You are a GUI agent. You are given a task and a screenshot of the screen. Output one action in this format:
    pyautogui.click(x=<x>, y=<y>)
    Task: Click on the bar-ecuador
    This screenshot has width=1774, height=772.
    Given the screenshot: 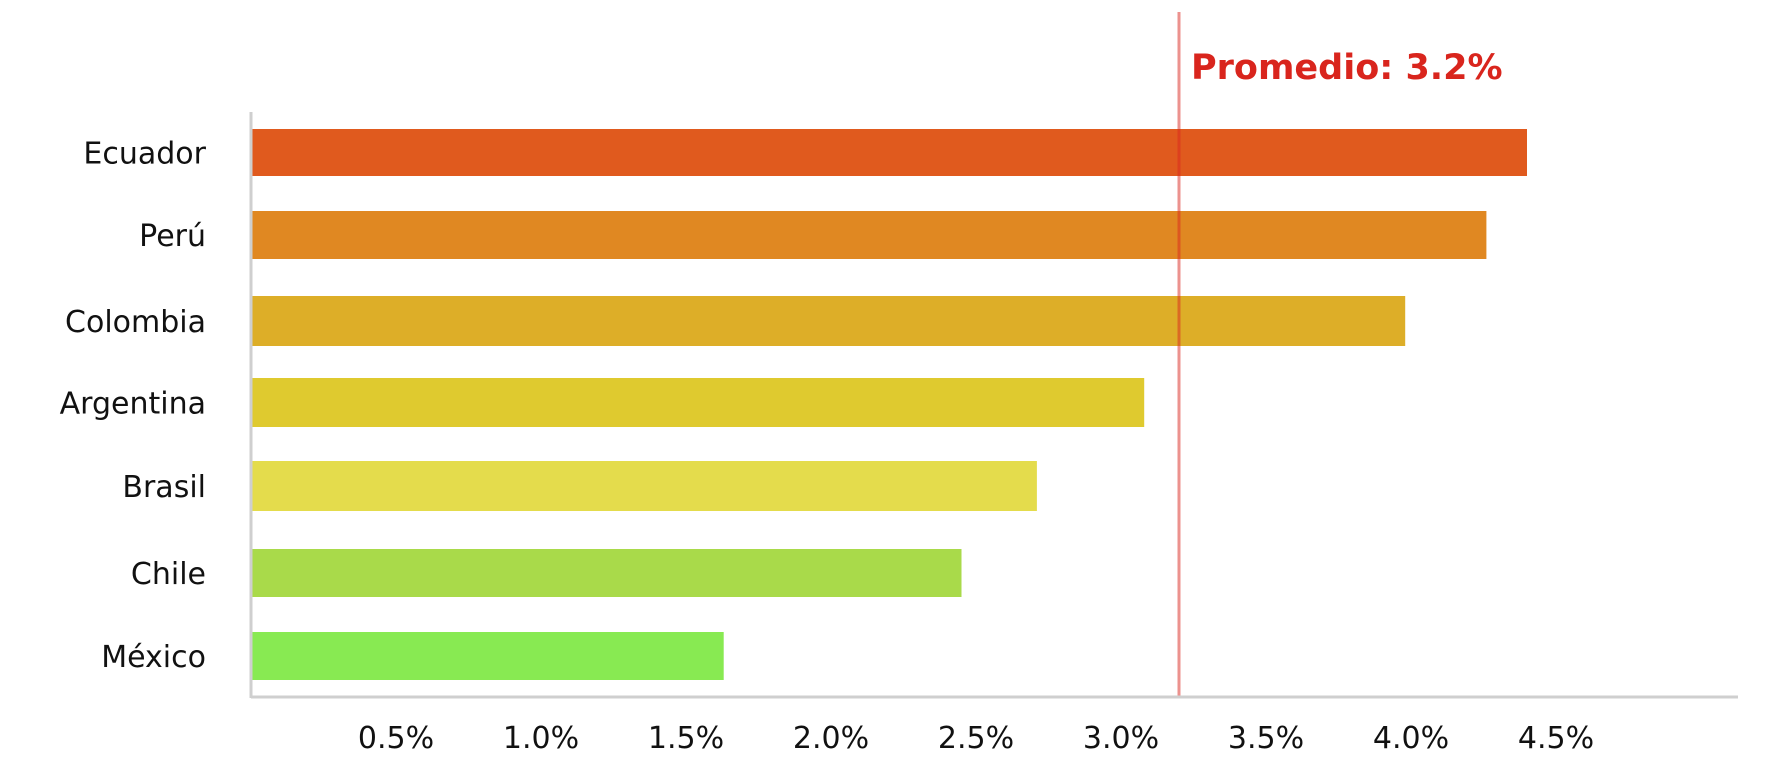 What is the action you would take?
    pyautogui.click(x=889, y=152)
    